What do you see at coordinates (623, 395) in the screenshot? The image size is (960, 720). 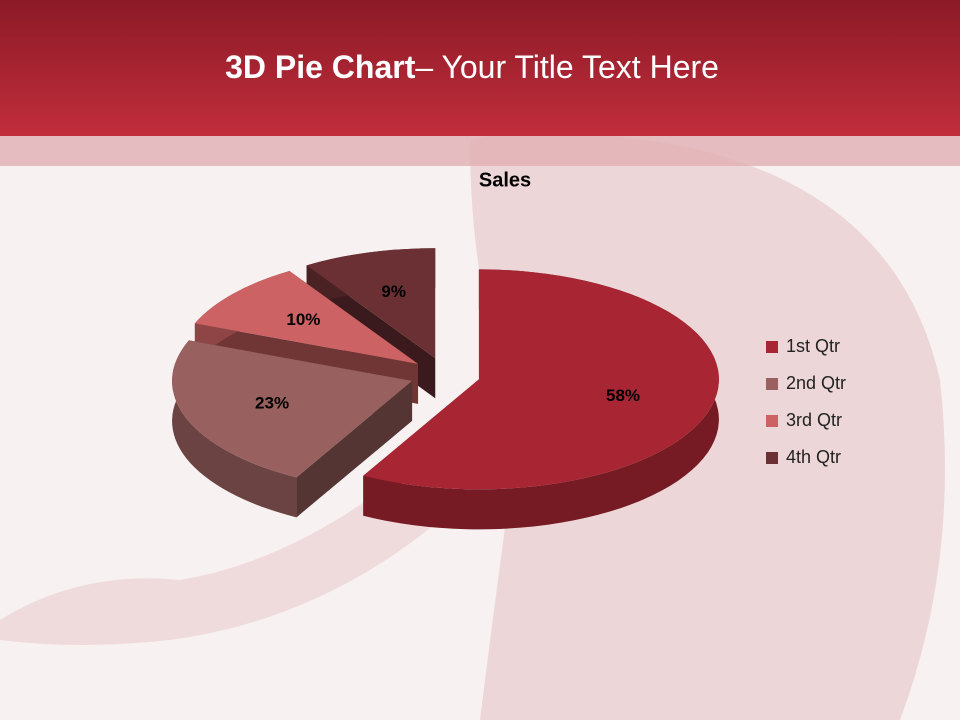 I see `data-label: 58%` at bounding box center [623, 395].